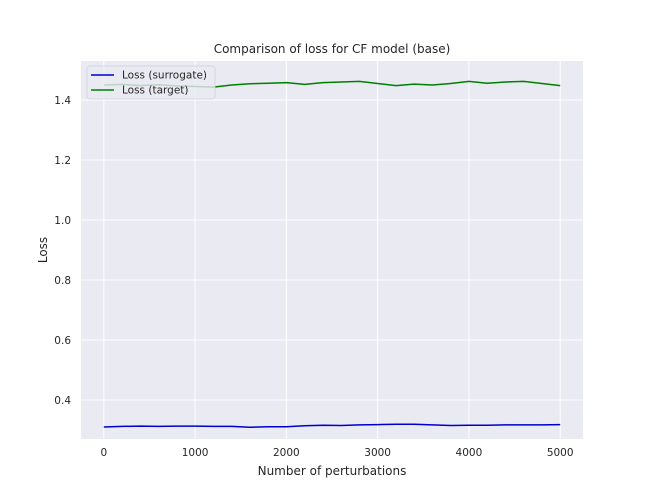  Describe the element at coordinates (332, 49) in the screenshot. I see `chart-title: Comparison of loss for CF model (base)` at that location.